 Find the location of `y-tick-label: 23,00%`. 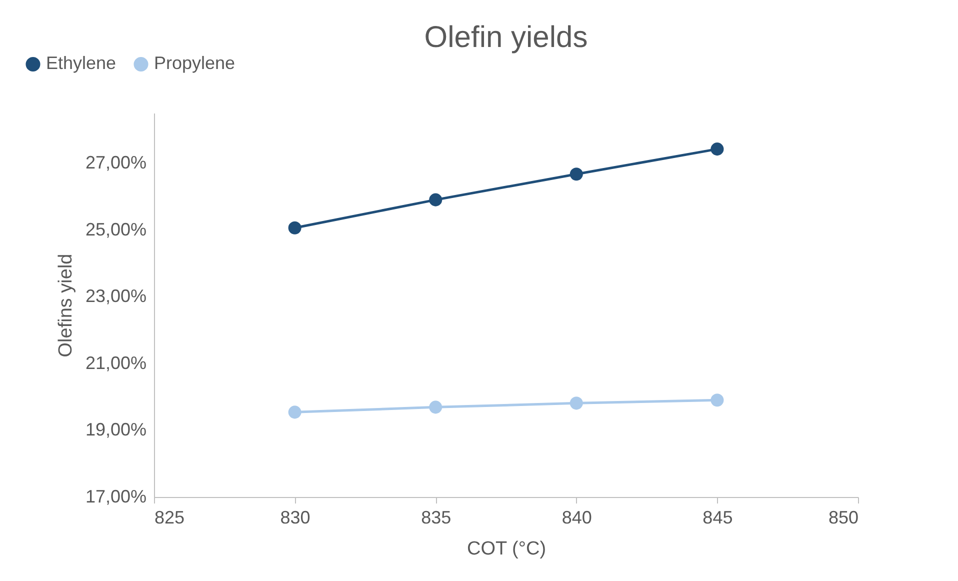

y-tick-label: 23,00% is located at coordinates (115, 296).